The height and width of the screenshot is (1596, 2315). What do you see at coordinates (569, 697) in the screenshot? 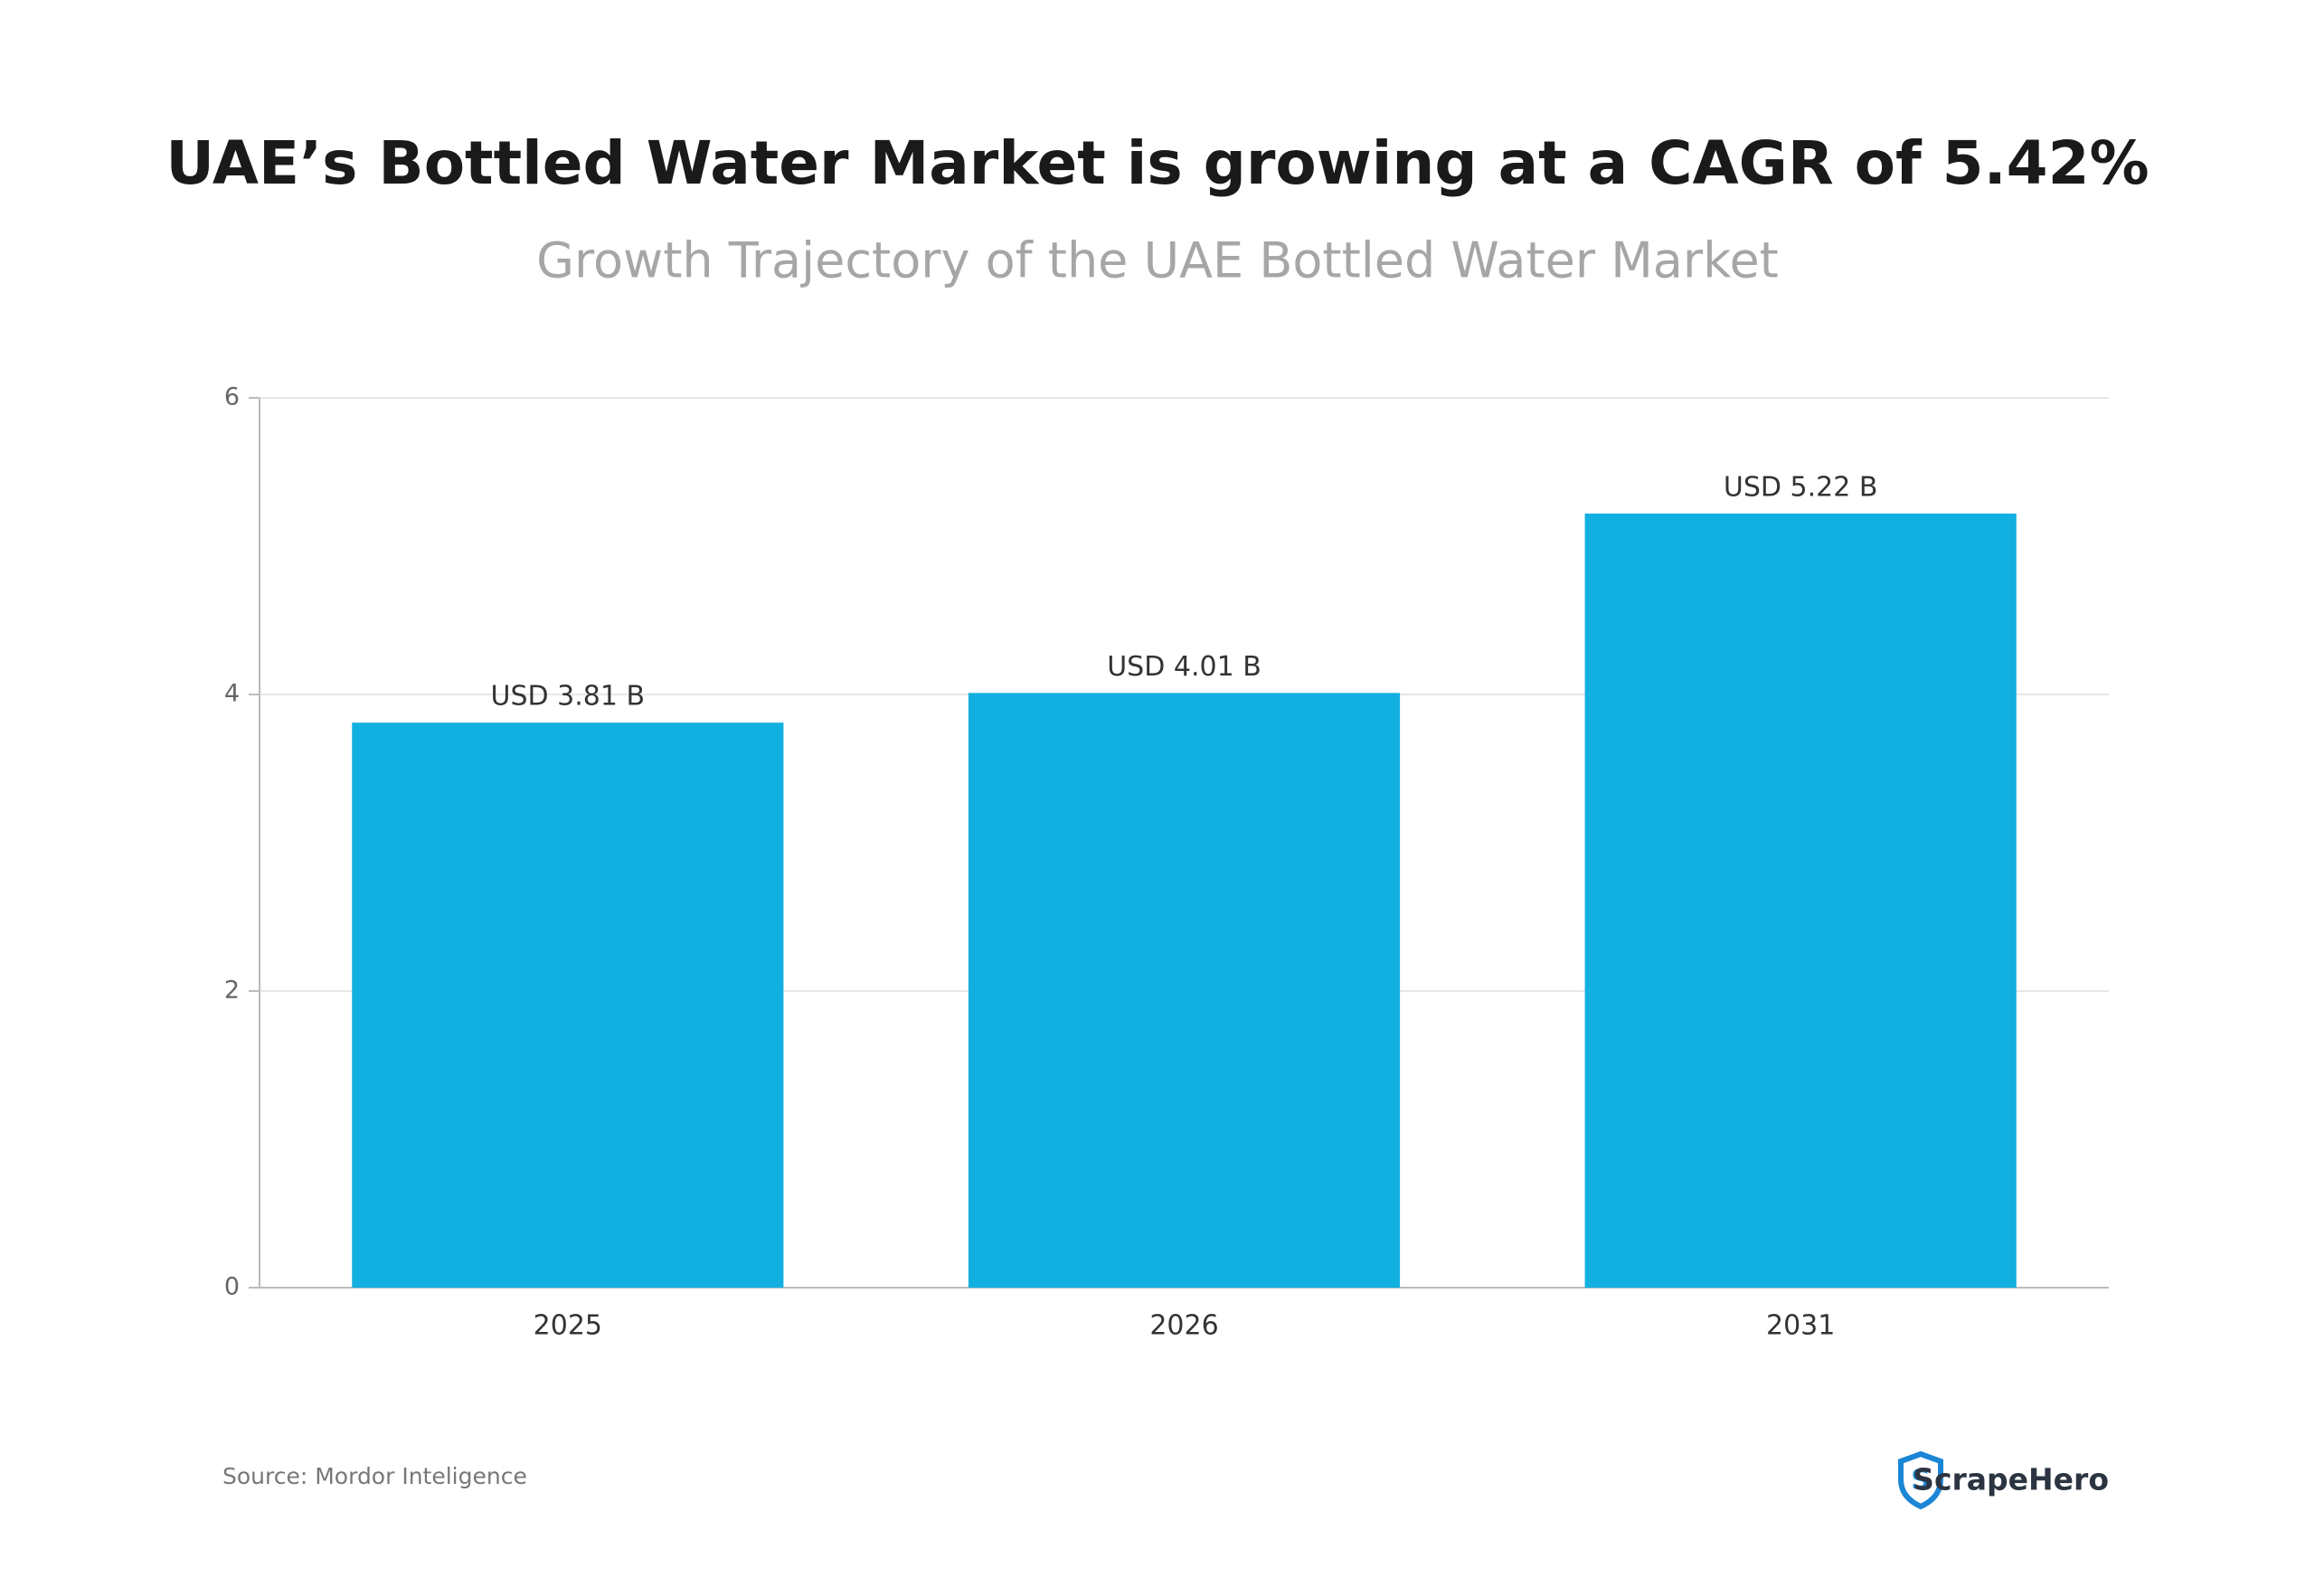
I see `value-label: USD 3.81 B` at bounding box center [569, 697].